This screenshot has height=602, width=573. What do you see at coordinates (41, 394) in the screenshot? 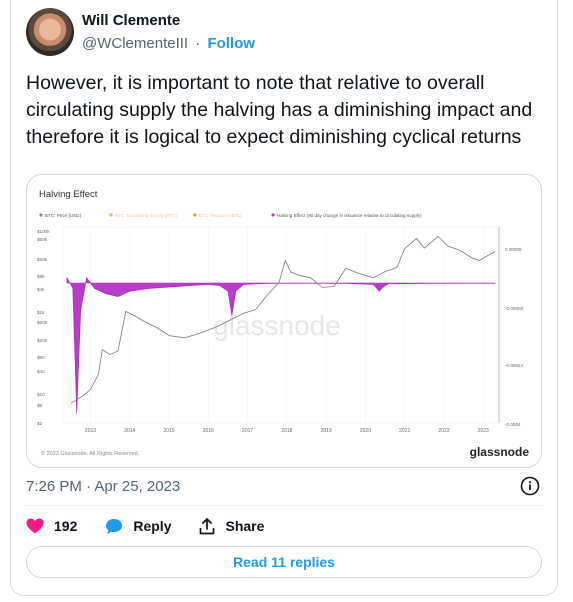
I see `y-left-tick-label: $10` at bounding box center [41, 394].